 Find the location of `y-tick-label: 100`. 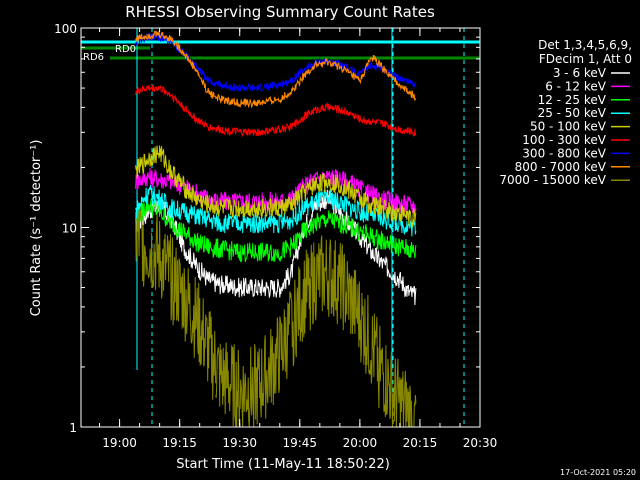

y-tick-label: 100 is located at coordinates (65, 29).